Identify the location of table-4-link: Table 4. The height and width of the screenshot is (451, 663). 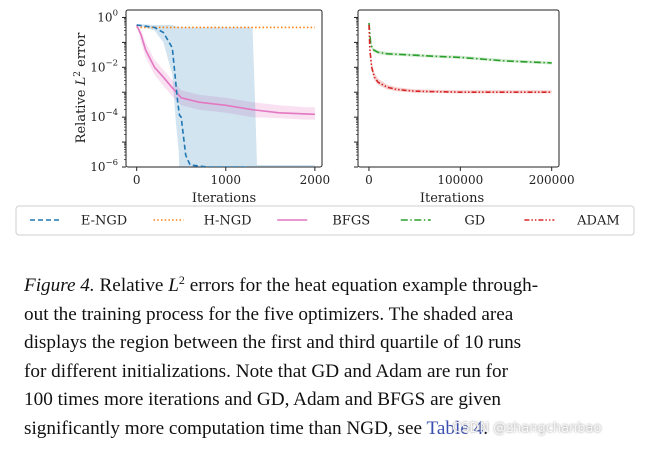
(455, 428).